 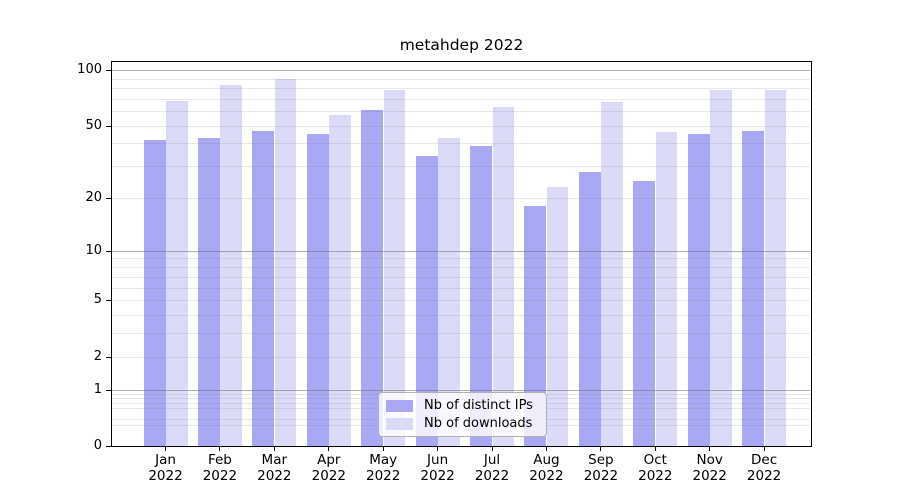 I want to click on y-tick-label-50: 50, so click(x=93, y=125).